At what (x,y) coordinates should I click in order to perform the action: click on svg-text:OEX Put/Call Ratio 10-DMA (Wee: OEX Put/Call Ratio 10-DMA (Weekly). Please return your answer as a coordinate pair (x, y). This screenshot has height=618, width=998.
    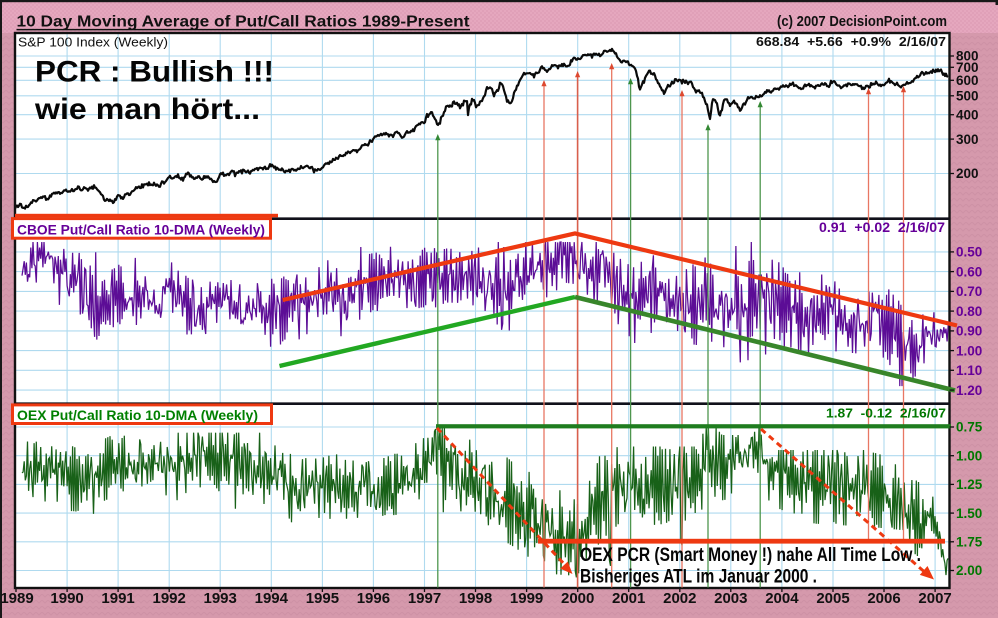
    Looking at the image, I should click on (137, 415).